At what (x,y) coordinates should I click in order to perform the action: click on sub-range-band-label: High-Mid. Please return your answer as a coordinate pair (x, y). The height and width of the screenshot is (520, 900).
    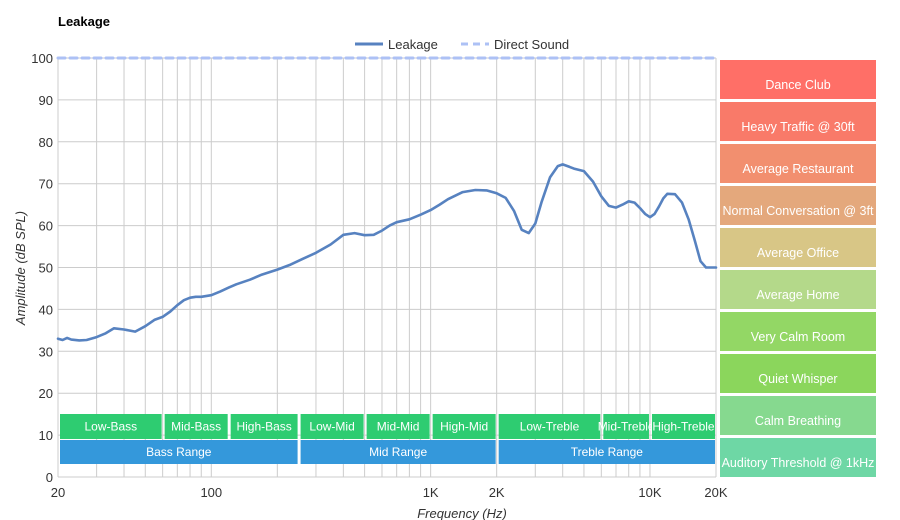
    Looking at the image, I should click on (464, 427).